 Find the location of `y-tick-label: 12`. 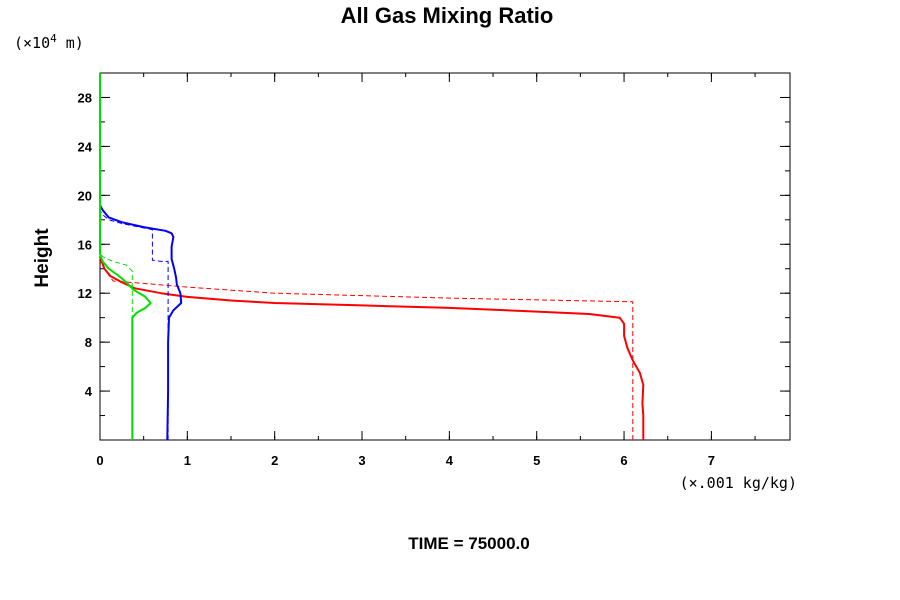

y-tick-label: 12 is located at coordinates (85, 293).